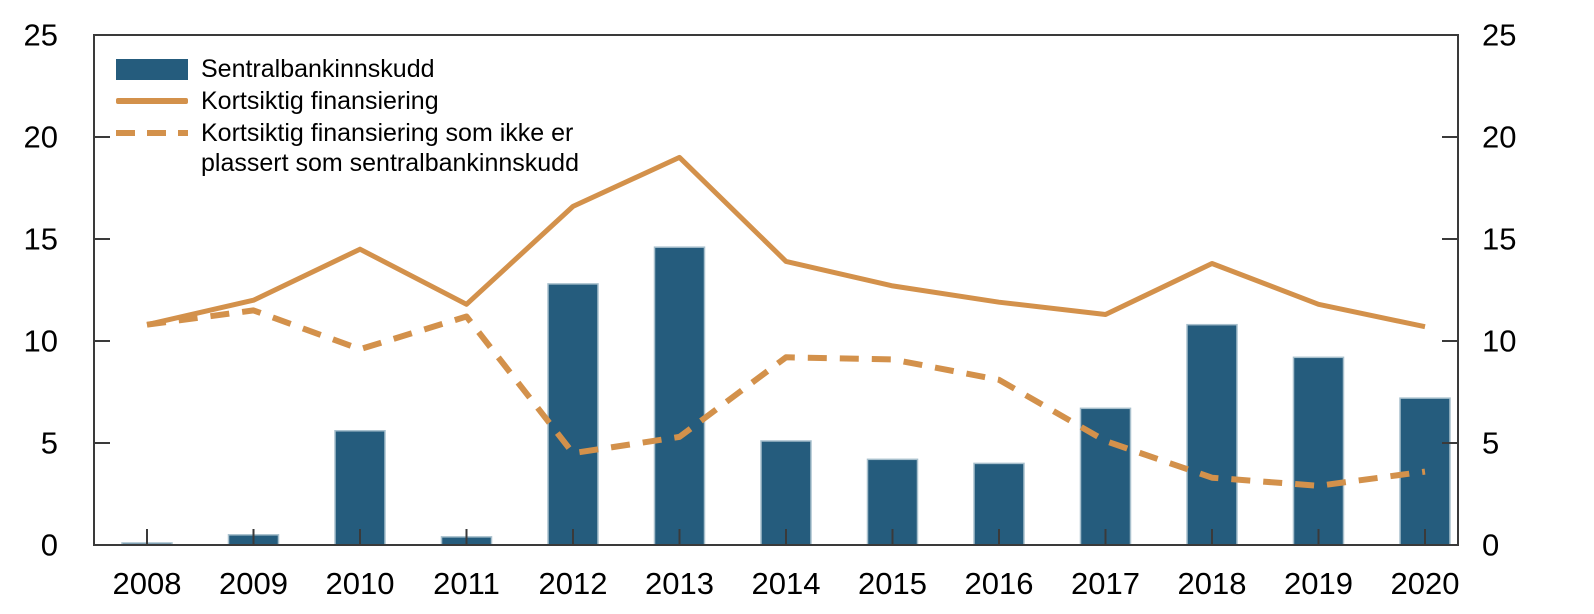 Image resolution: width=1594 pixels, height=614 pixels. Describe the element at coordinates (152, 69) in the screenshot. I see `legend-bar-swatch` at that location.